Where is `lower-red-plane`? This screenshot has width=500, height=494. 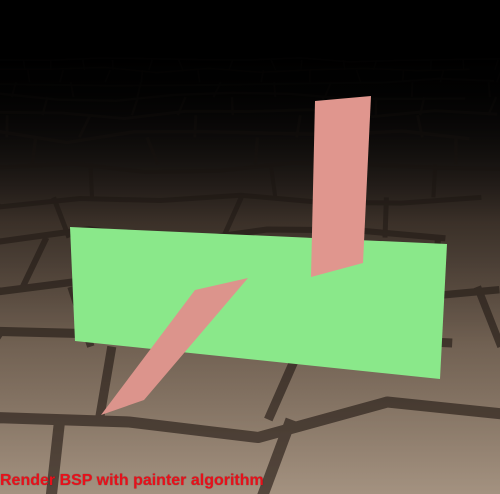
lower-red-plane is located at coordinates (174, 346).